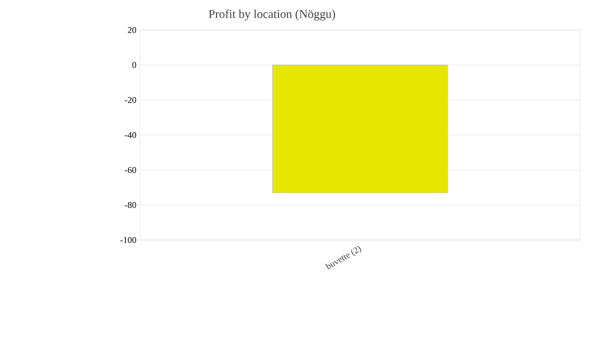  I want to click on y-tick-label: -100, so click(128, 240).